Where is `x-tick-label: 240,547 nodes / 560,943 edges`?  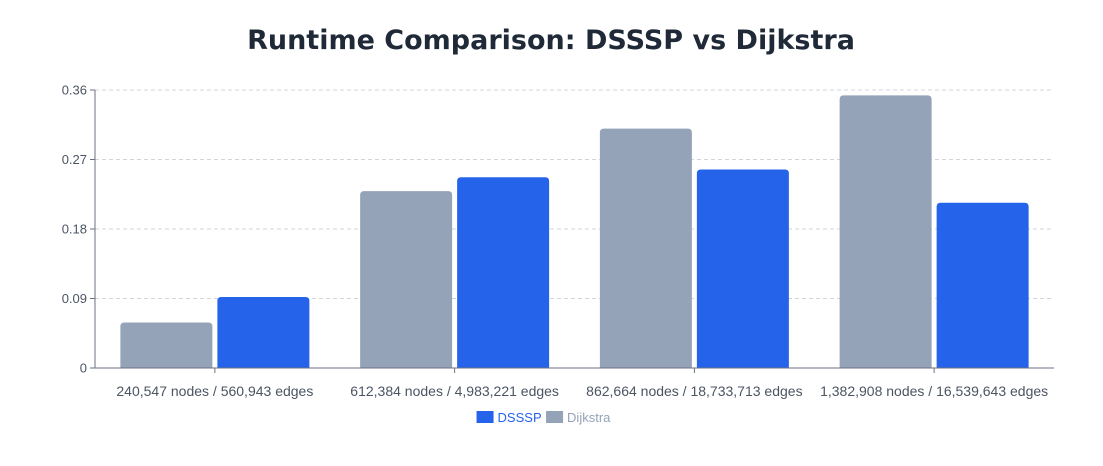
x-tick-label: 240,547 nodes / 560,943 edges is located at coordinates (214, 391).